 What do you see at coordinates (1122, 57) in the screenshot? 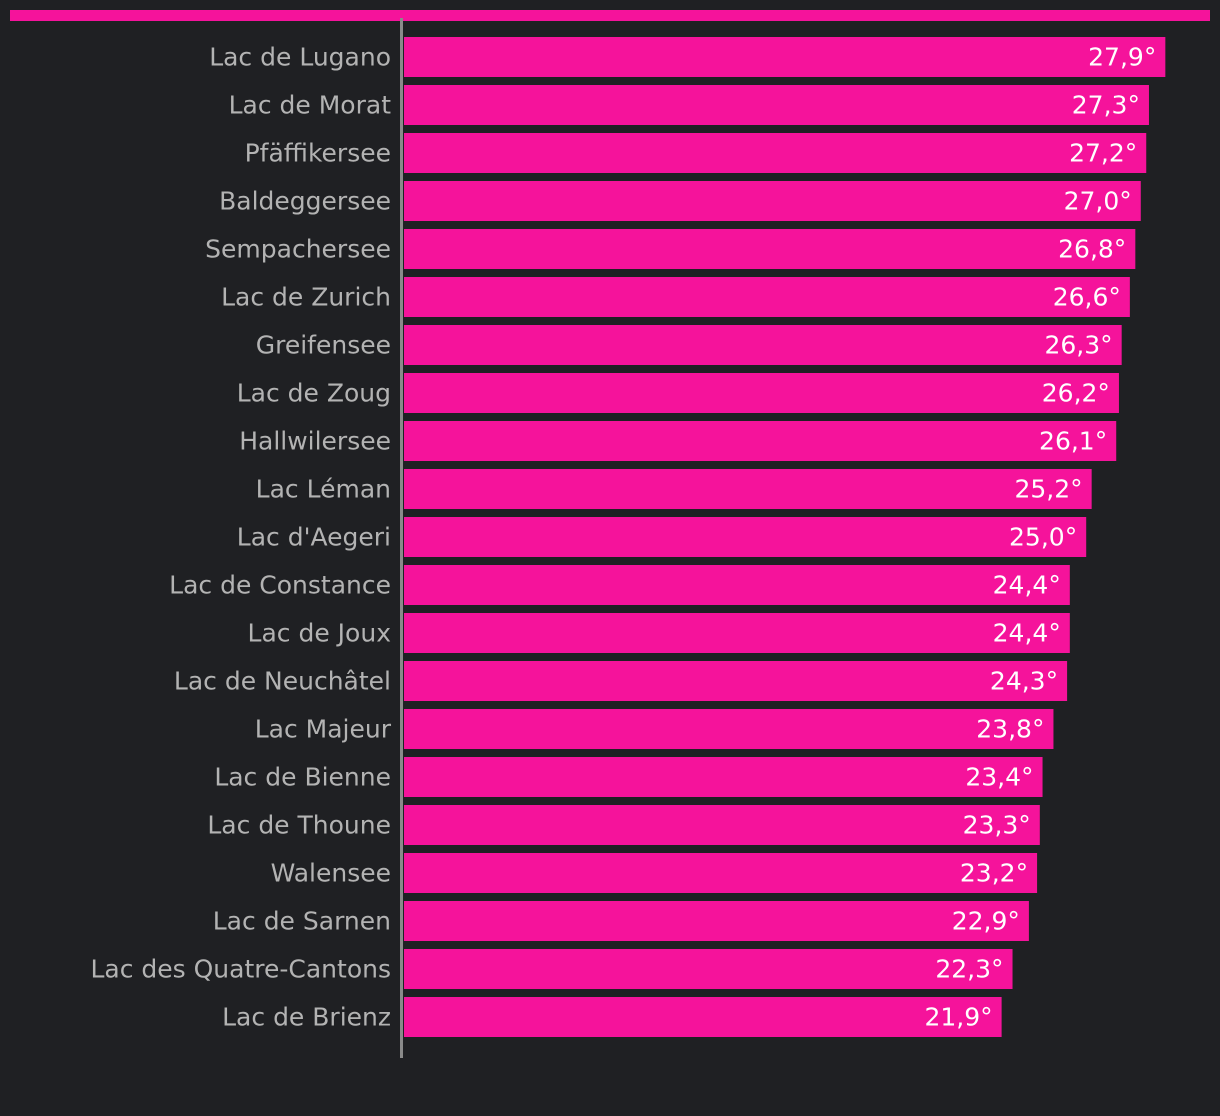
I see `value-label: 27,9°` at bounding box center [1122, 57].